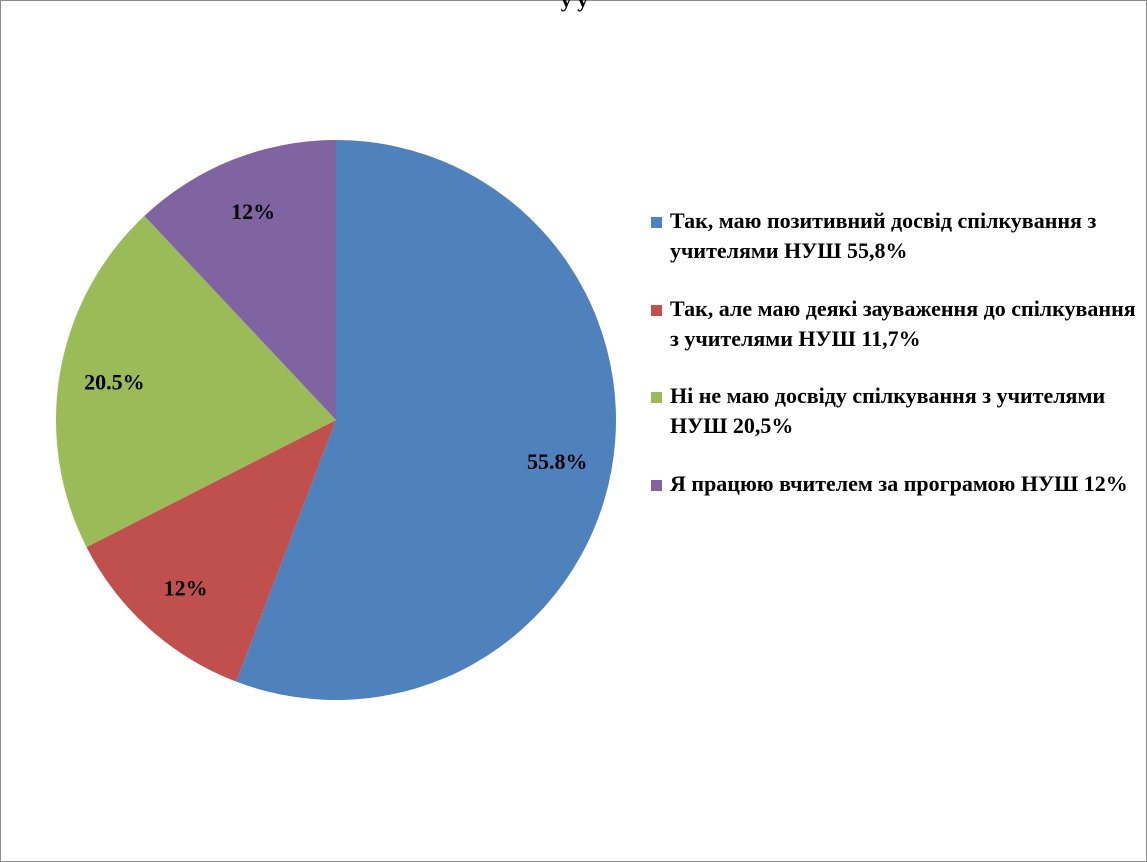 This screenshot has height=862, width=1147. I want to click on chart-title-fragment: у у, so click(574, 6).